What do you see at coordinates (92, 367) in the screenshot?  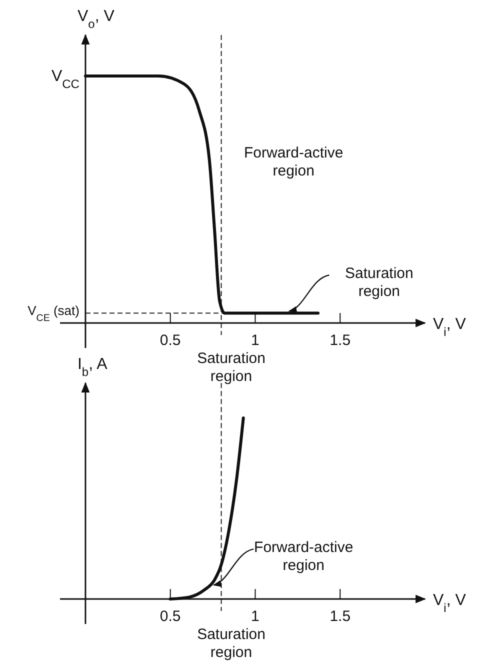 I see `y-axis-title: I$_{b}$, A` at bounding box center [92, 367].